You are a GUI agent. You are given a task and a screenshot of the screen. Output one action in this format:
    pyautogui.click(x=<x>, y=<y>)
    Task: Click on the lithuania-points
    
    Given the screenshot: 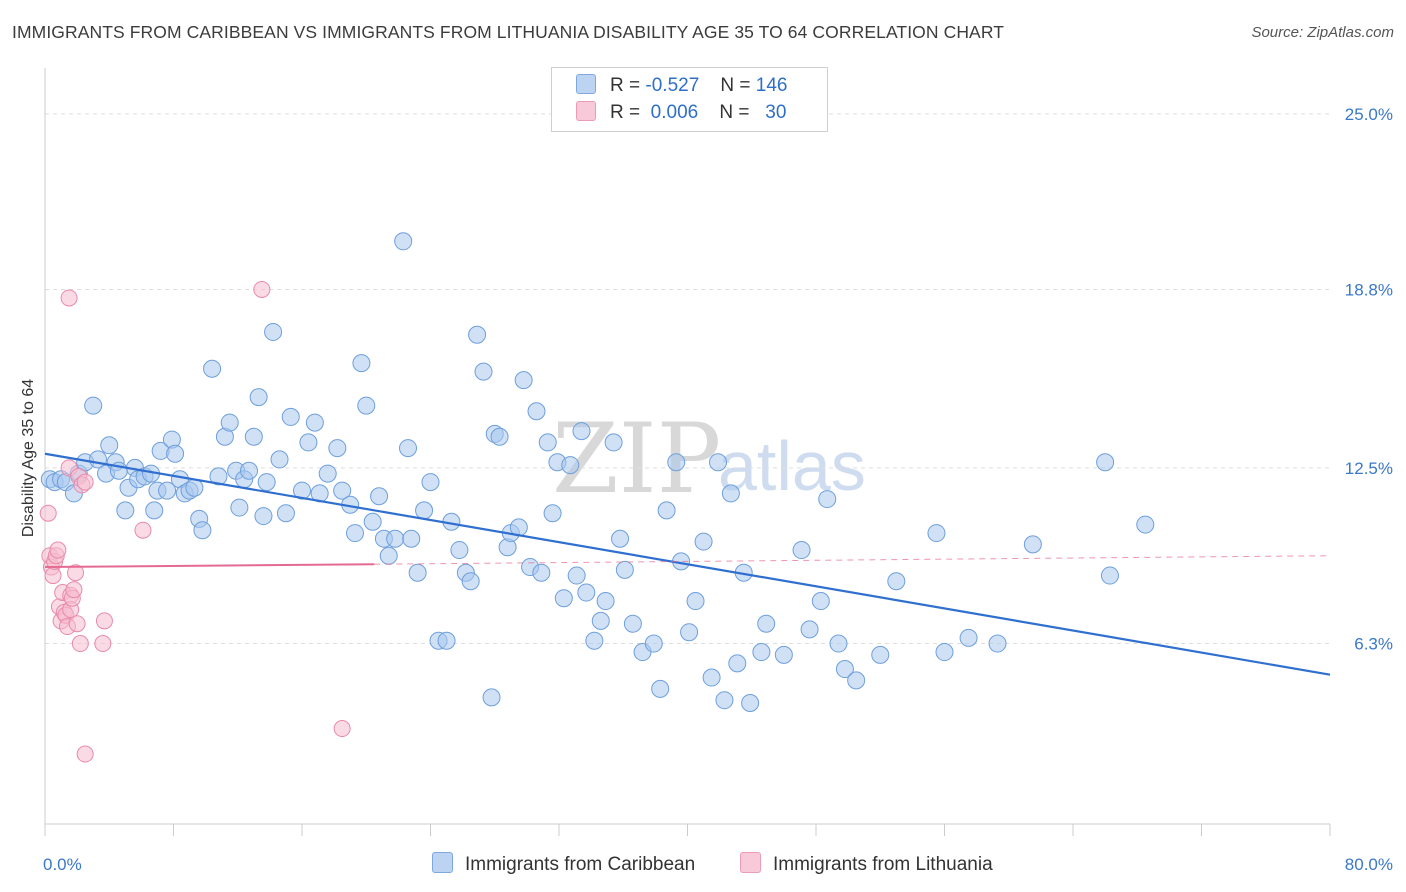 What is the action you would take?
    pyautogui.click(x=195, y=521)
    